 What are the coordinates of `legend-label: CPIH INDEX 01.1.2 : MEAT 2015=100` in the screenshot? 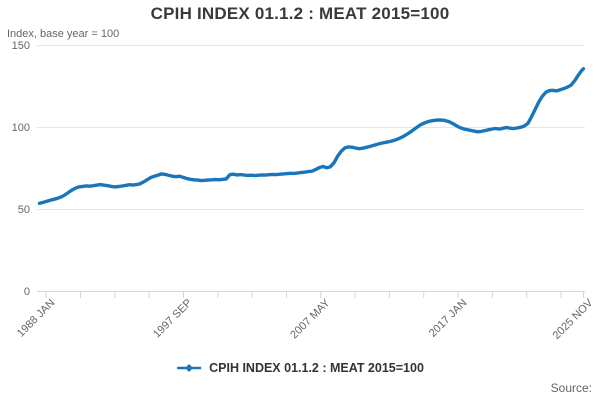 It's located at (316, 368).